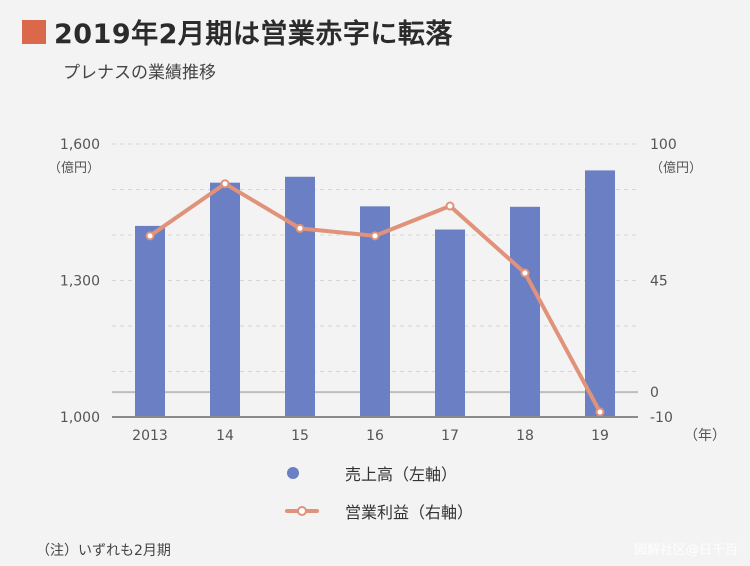 The image size is (750, 566). I want to click on right-axis-unit: （億円）, so click(676, 168).